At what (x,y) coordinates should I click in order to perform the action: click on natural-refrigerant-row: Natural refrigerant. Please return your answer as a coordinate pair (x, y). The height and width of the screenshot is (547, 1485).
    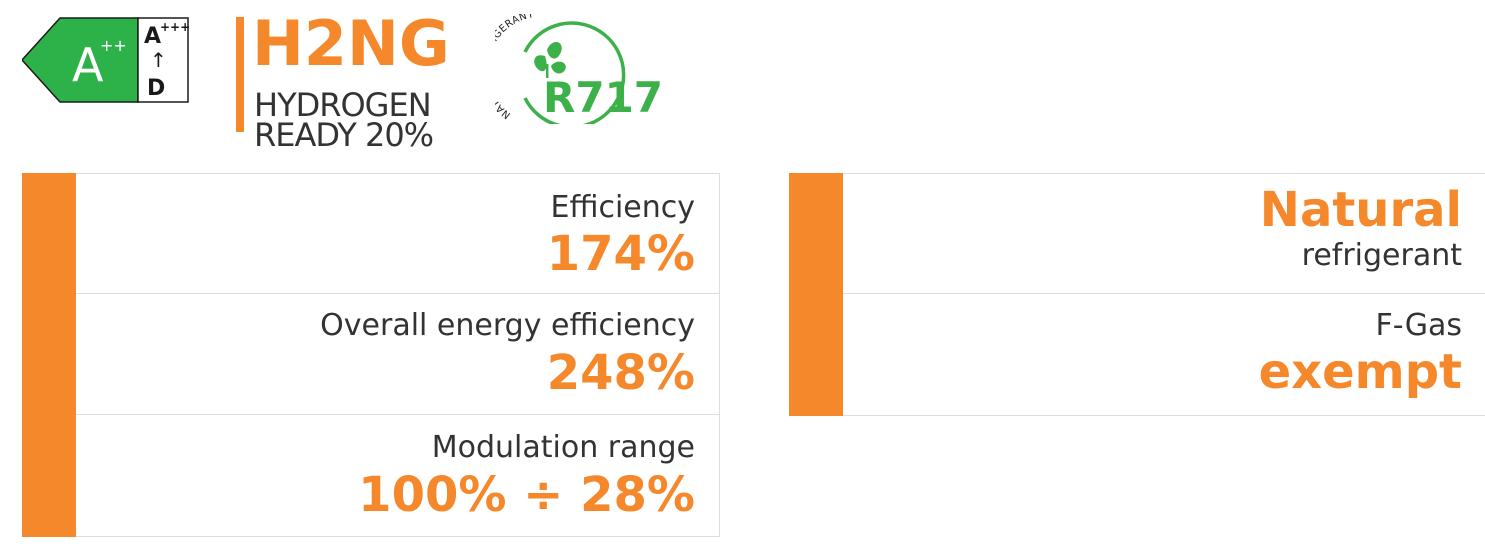
    Looking at the image, I should click on (1164, 234).